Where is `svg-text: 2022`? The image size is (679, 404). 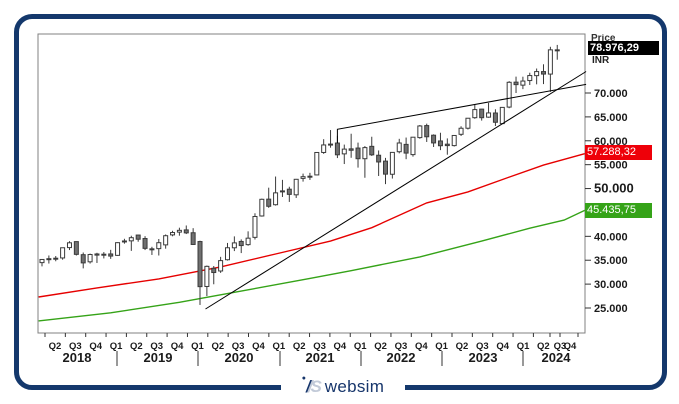
svg-text: 2022 is located at coordinates (401, 357).